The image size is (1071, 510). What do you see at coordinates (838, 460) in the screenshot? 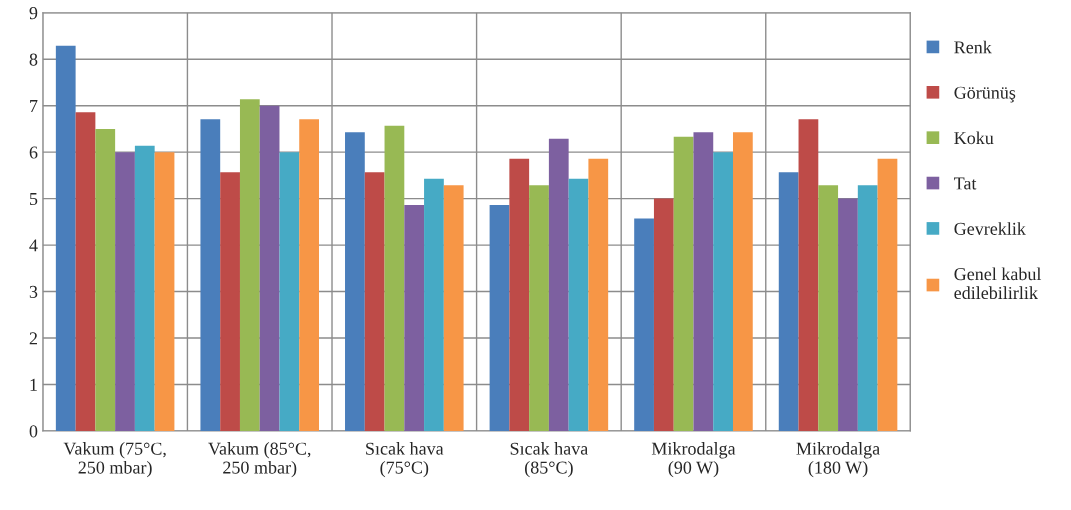
I see `x-tick-label: Mikrodalga (180 W)` at bounding box center [838, 460].